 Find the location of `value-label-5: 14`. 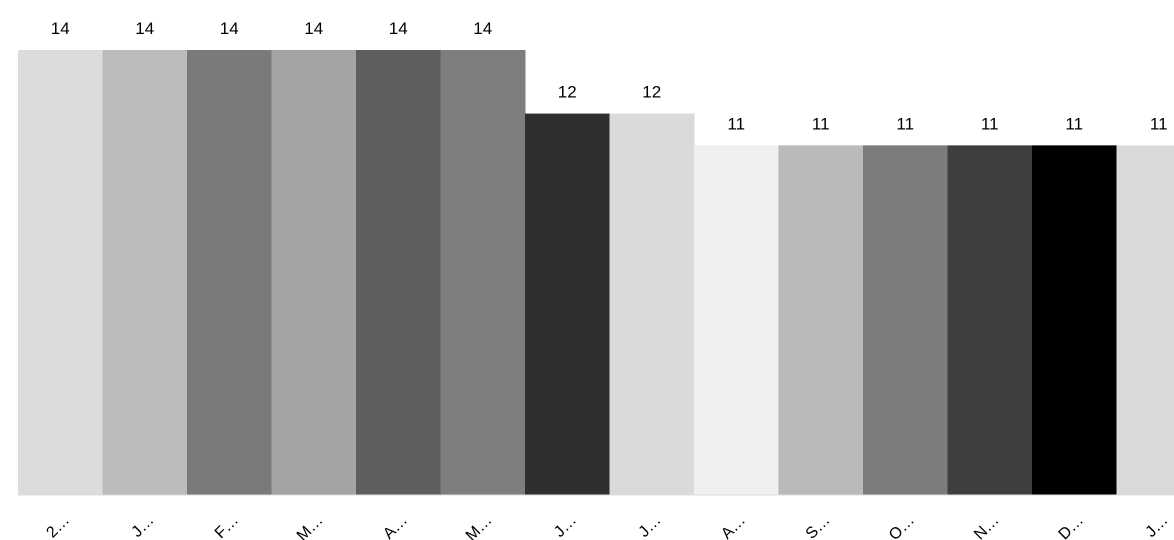

value-label-5: 14 is located at coordinates (482, 28).